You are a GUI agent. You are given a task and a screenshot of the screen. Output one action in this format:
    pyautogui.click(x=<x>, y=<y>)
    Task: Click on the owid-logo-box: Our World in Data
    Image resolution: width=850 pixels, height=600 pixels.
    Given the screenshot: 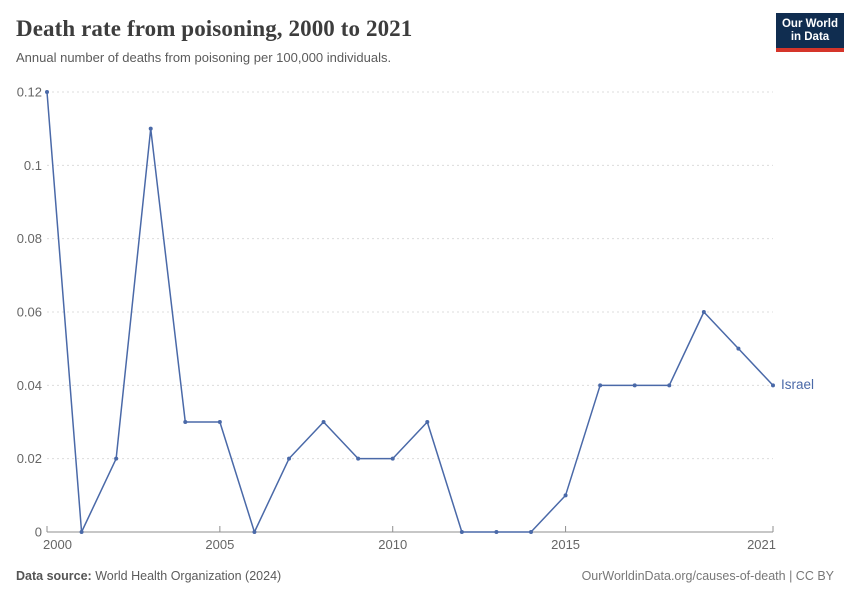 What is the action you would take?
    pyautogui.click(x=810, y=30)
    